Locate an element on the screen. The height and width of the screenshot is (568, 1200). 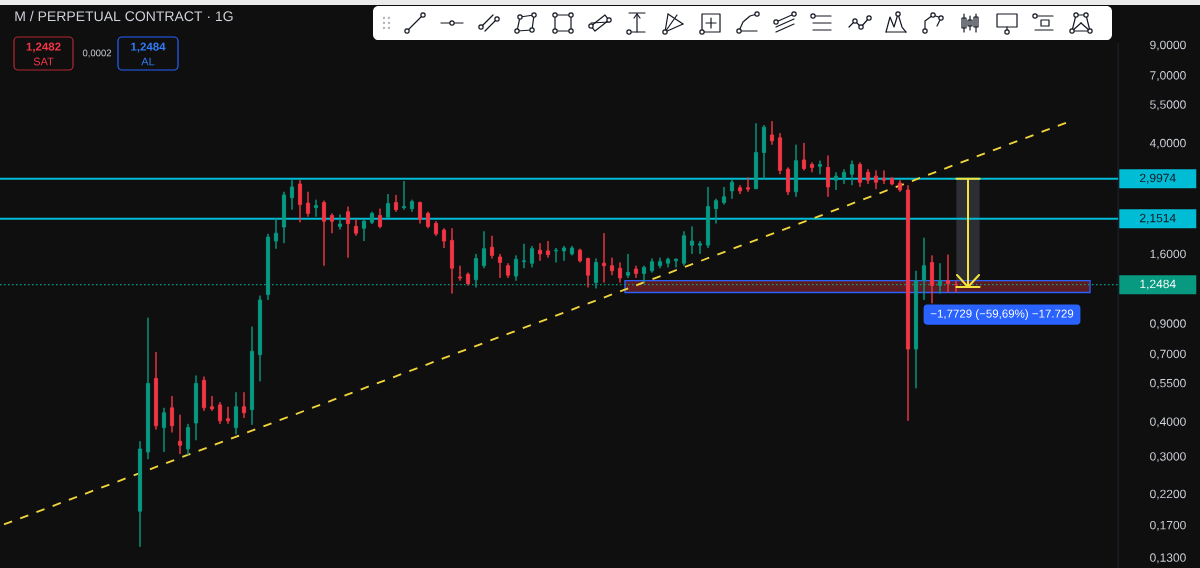
y-tick-label: 0,5500 is located at coordinates (1168, 383).